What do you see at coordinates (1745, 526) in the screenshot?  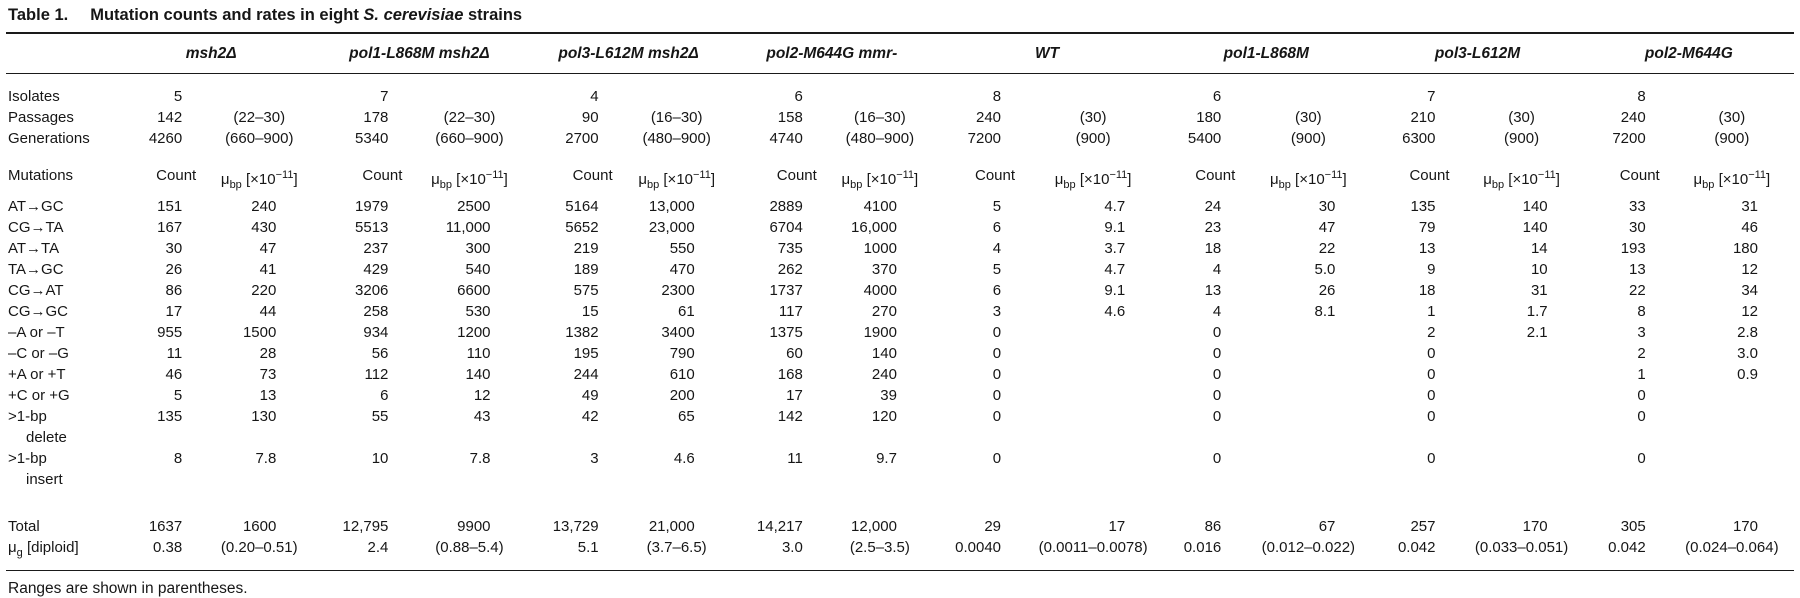 I see `rate-cell: 170` at bounding box center [1745, 526].